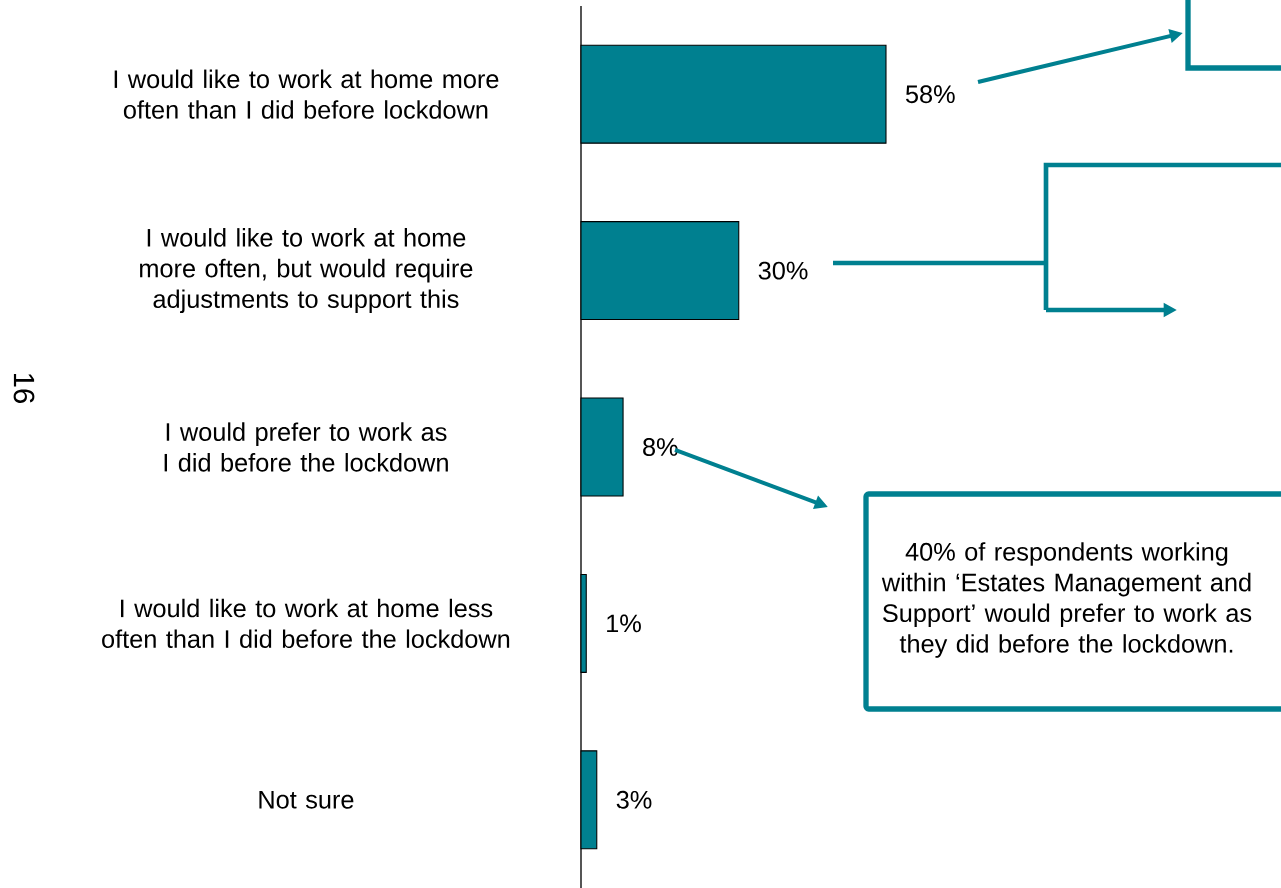 The image size is (1281, 888). I want to click on y-tick-label: I would like to work at home more often than I did before lockdown, so click(306, 94).